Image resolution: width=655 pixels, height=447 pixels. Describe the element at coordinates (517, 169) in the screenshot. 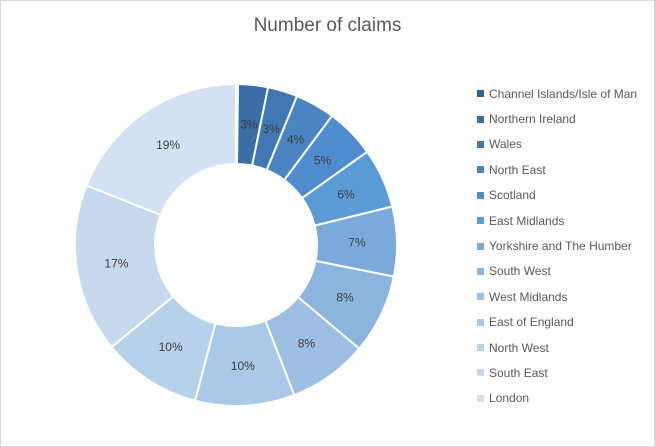

I see `legend-label: North East` at that location.